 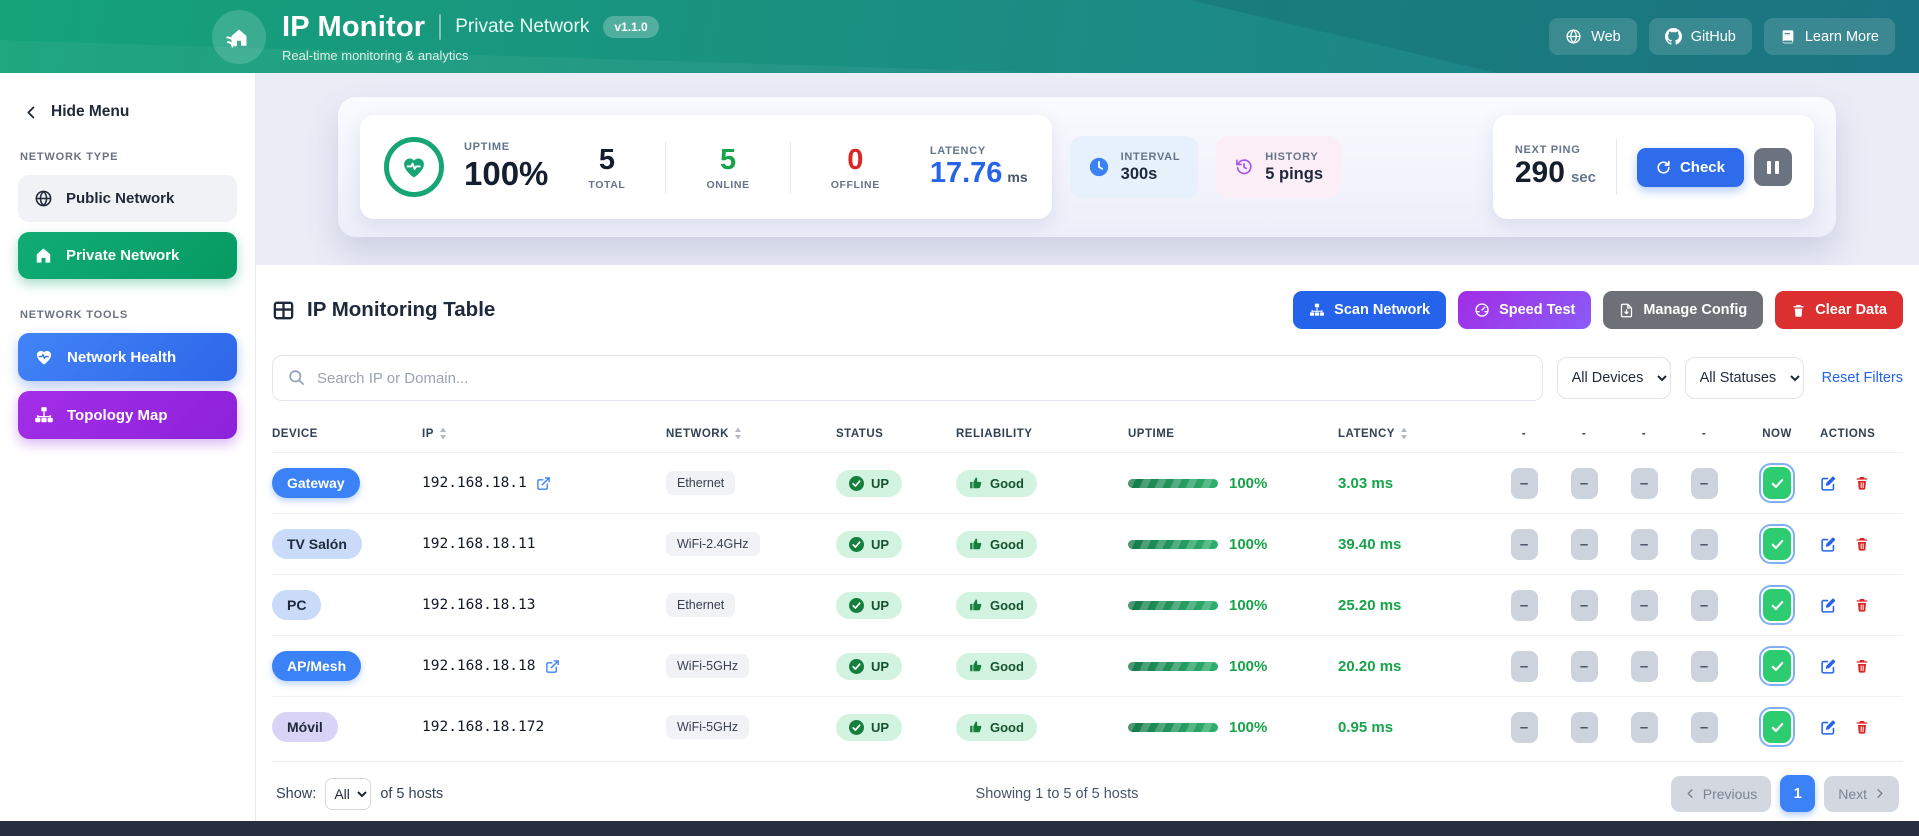 What do you see at coordinates (1017, 176) in the screenshot?
I see `latency-unit: ms` at bounding box center [1017, 176].